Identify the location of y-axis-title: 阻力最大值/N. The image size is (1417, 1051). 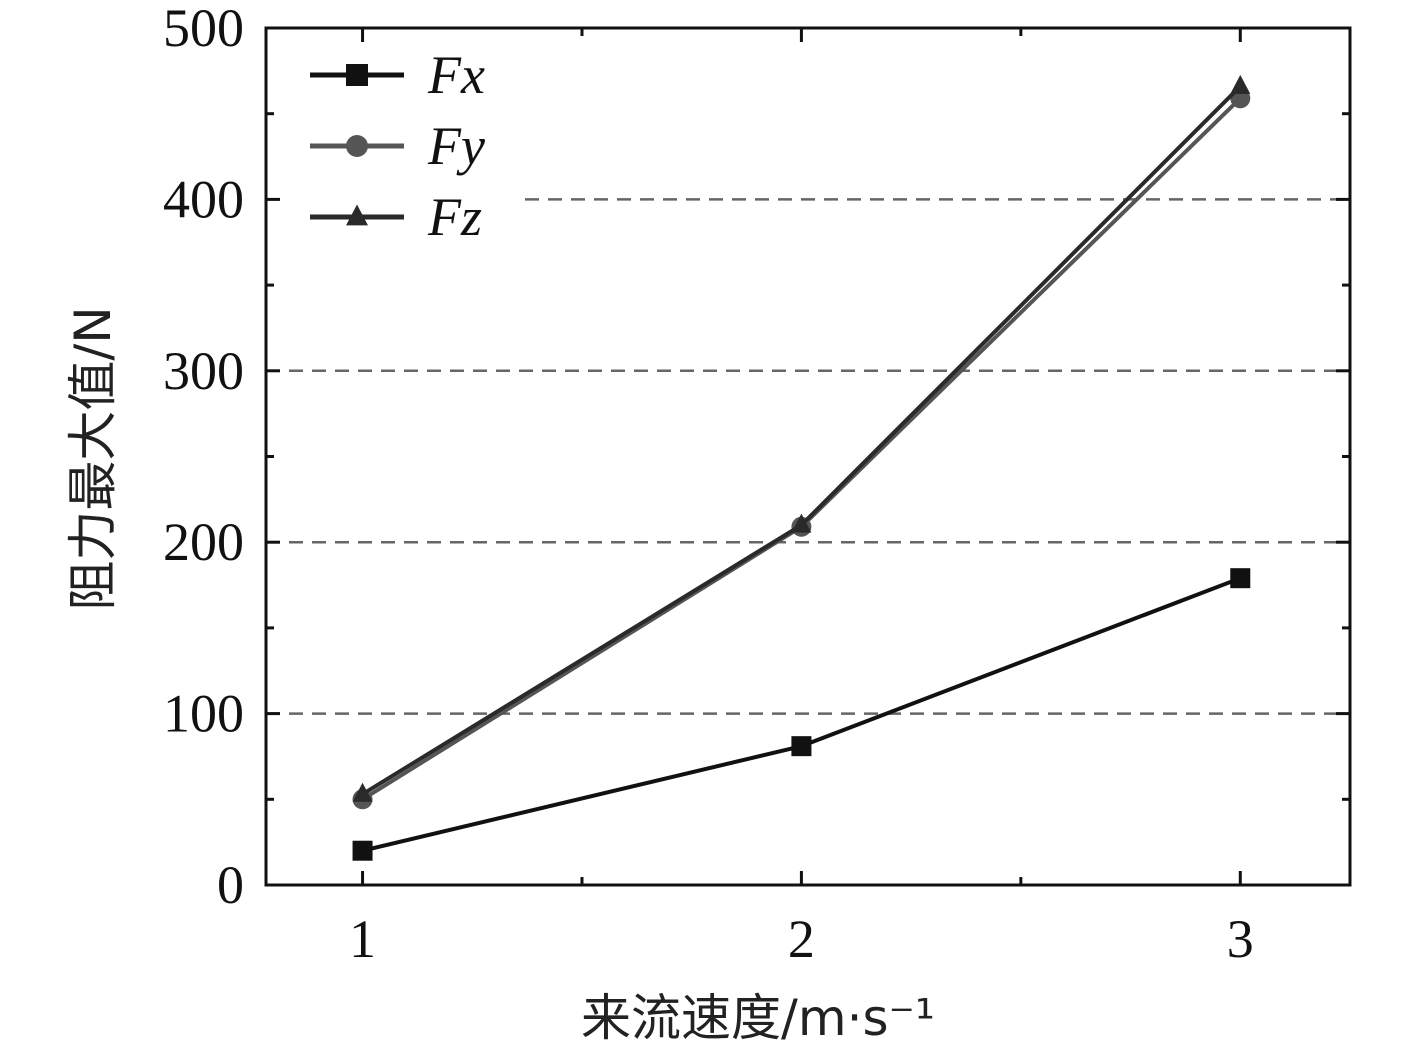
(93, 458).